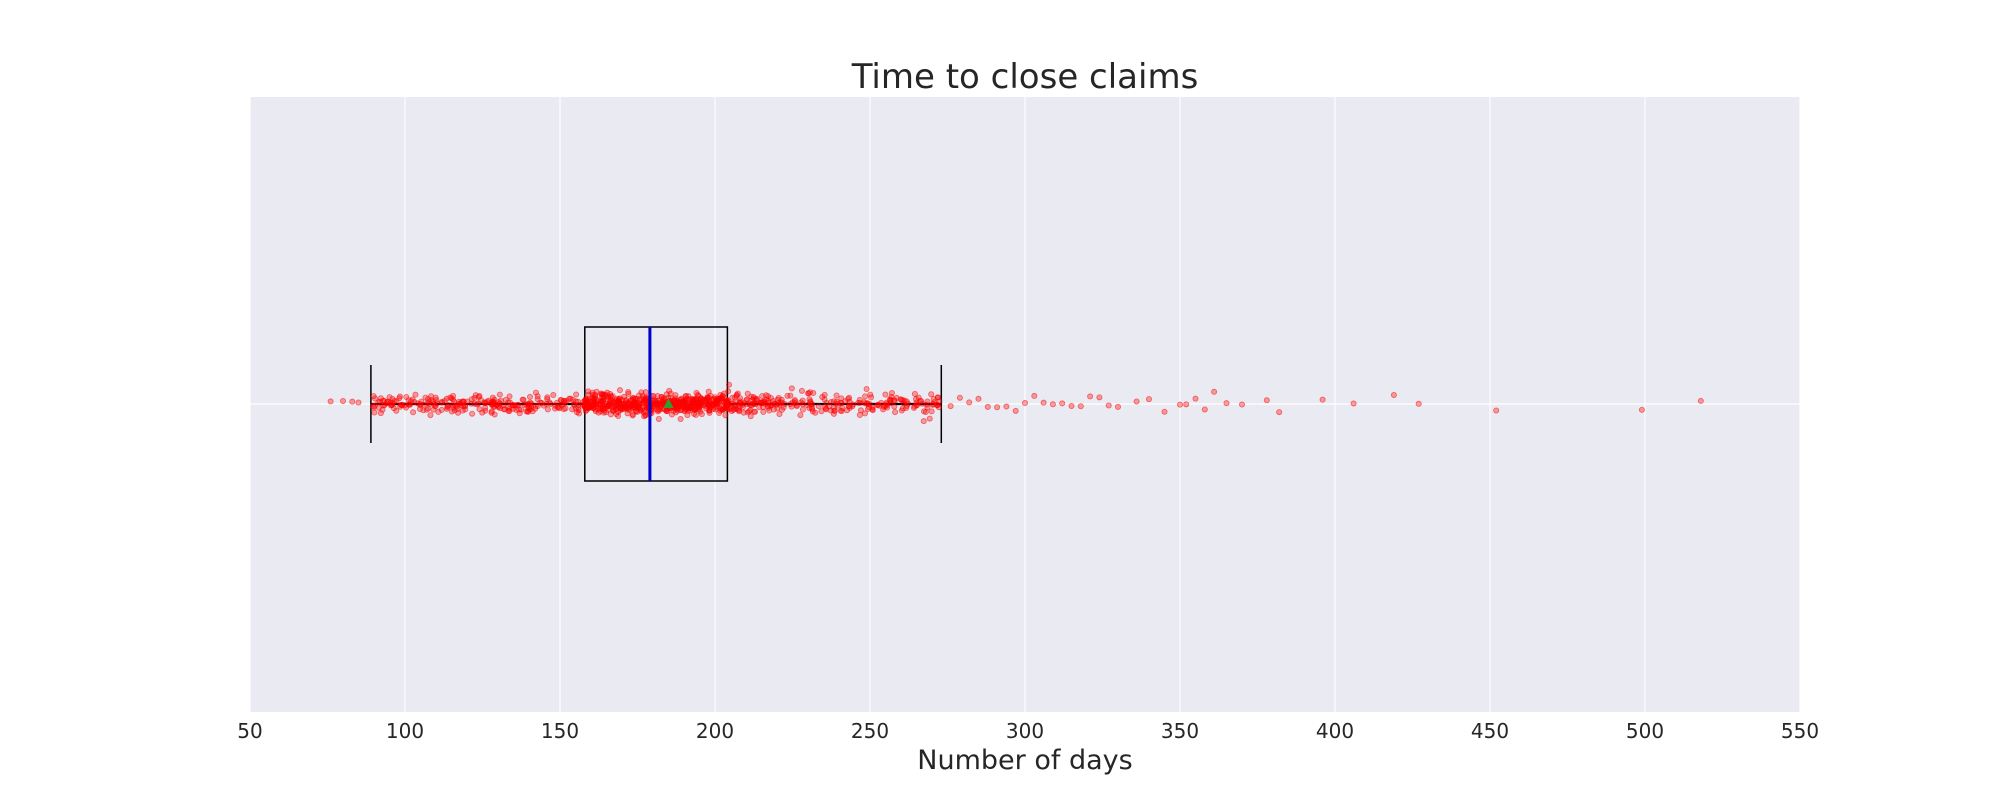 This screenshot has height=800, width=2000. What do you see at coordinates (1025, 731) in the screenshot?
I see `x-tick-label: 300` at bounding box center [1025, 731].